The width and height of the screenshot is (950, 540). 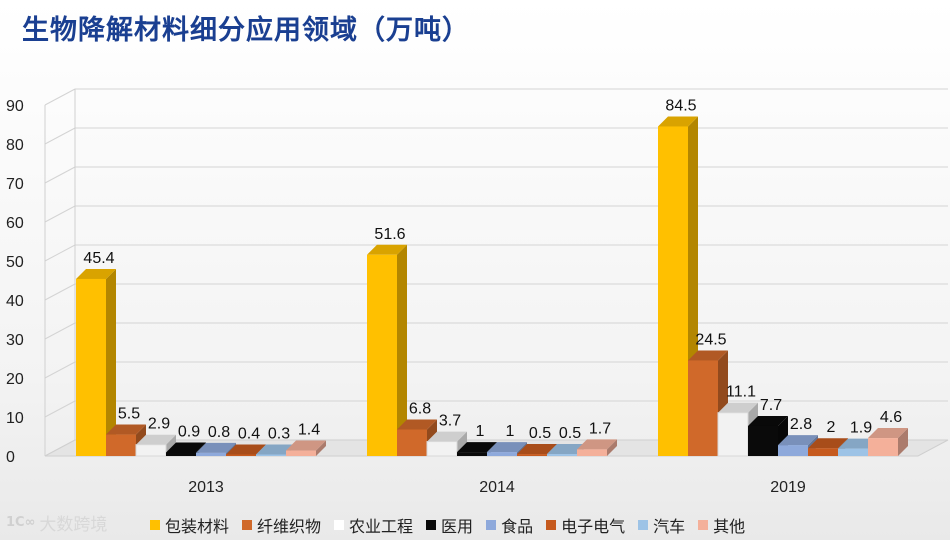 I want to click on y-tick-label: 0, so click(x=10, y=457).